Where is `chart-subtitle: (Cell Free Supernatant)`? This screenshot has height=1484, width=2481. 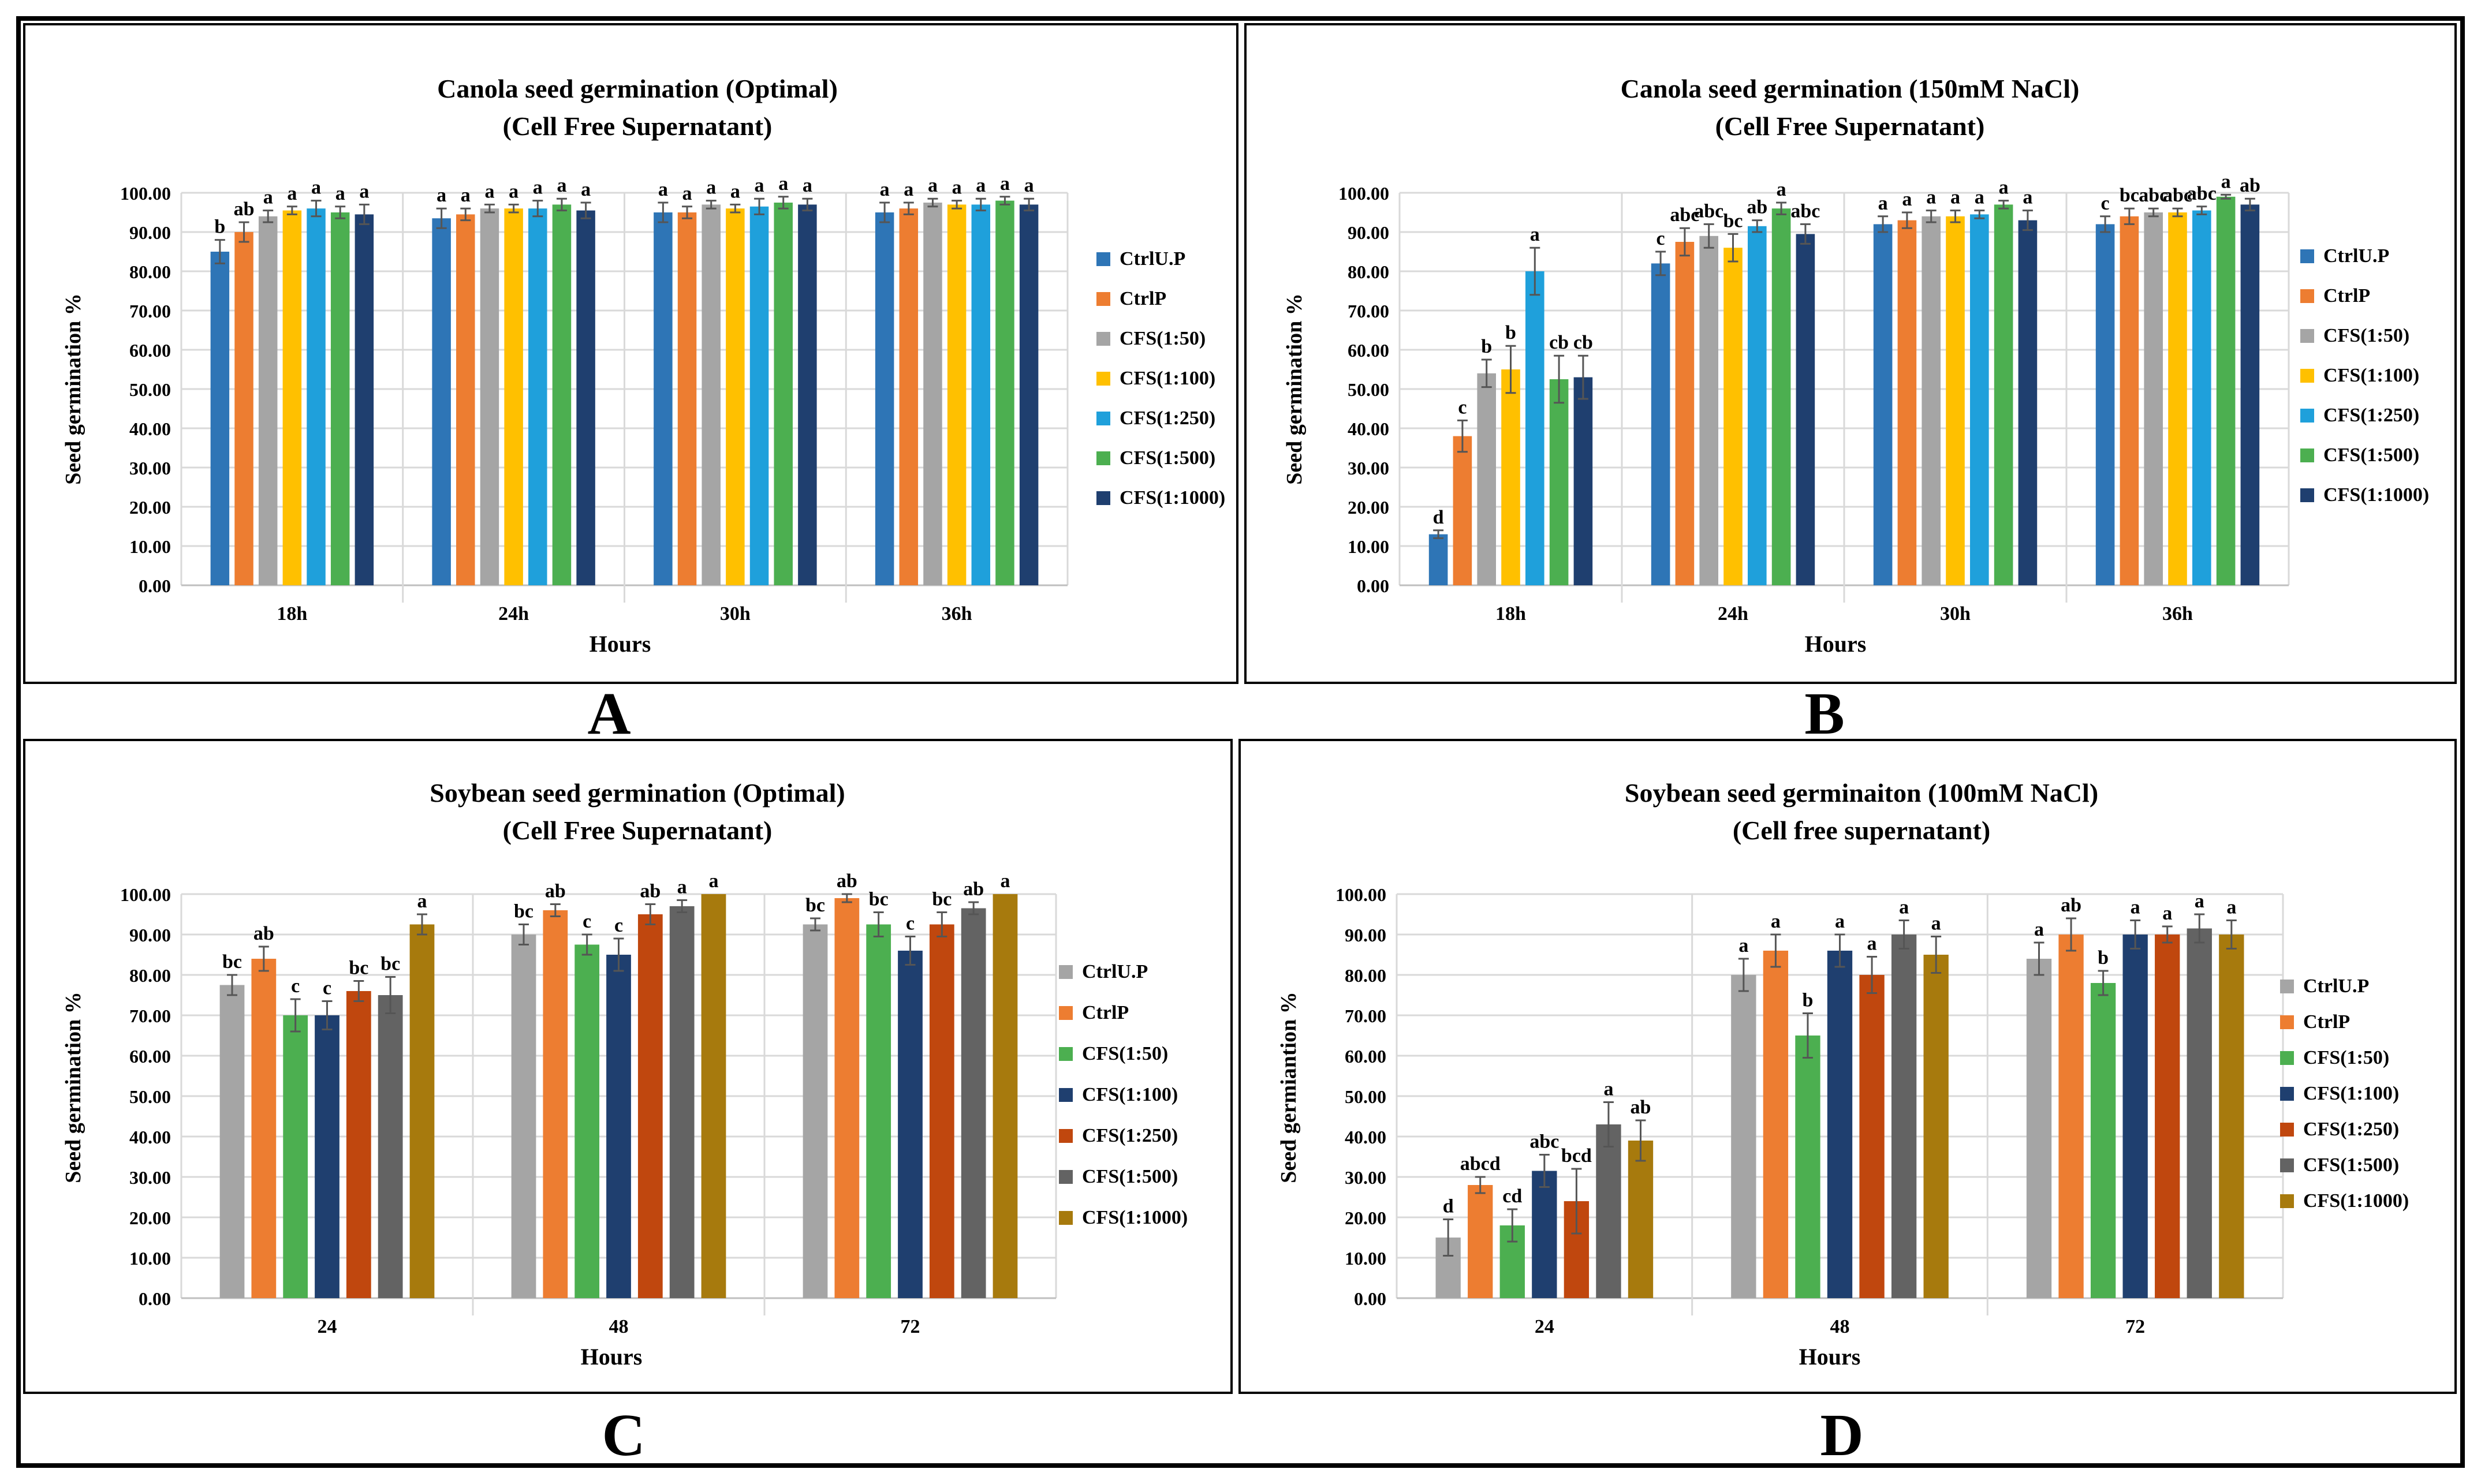 chart-subtitle: (Cell Free Supernatant) is located at coordinates (638, 831).